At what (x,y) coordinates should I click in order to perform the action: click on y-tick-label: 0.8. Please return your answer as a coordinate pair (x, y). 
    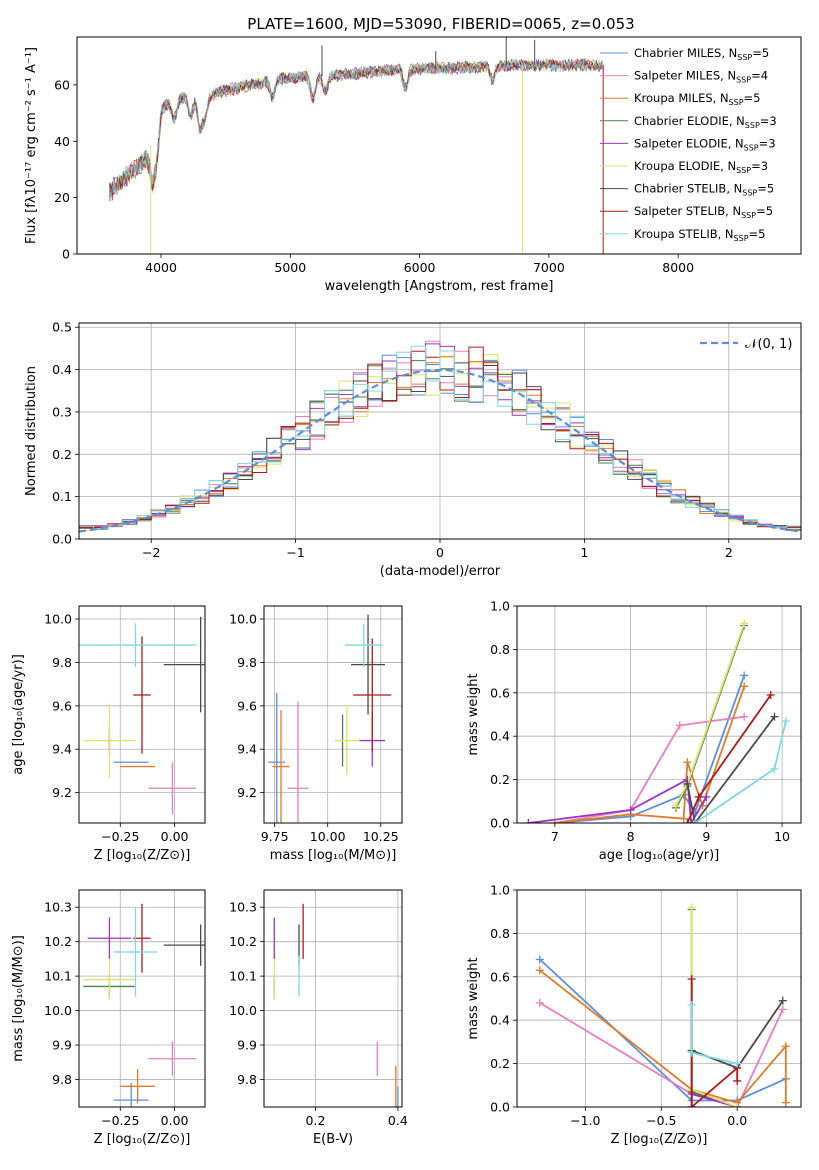
    Looking at the image, I should click on (500, 933).